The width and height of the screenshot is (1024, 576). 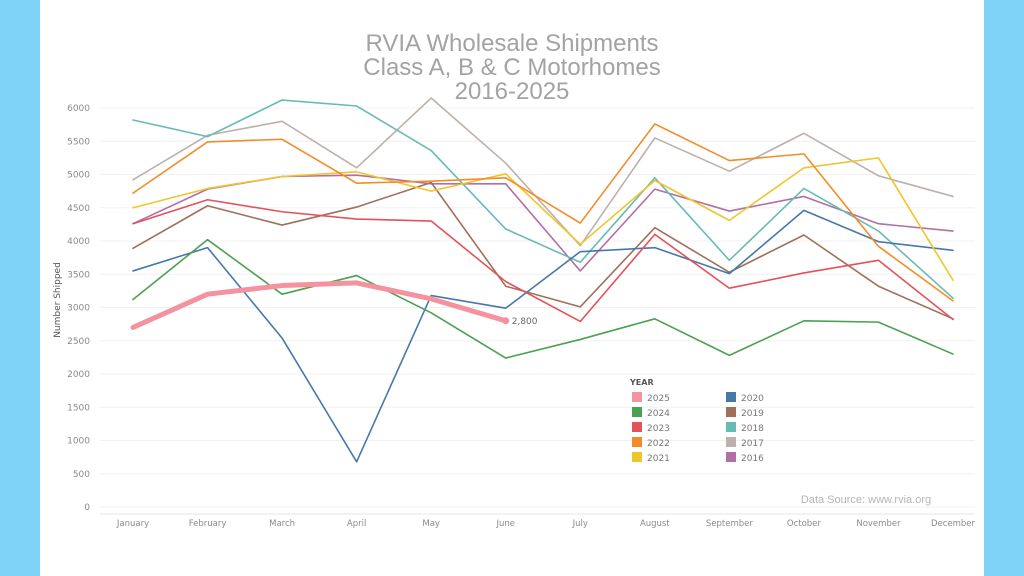 I want to click on legend-item-2024: 2024, so click(x=651, y=413).